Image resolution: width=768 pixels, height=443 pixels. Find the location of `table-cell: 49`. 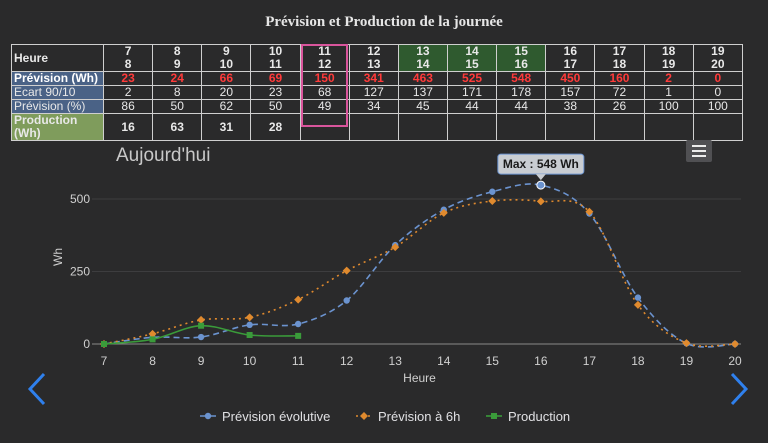

table-cell: 49 is located at coordinates (324, 106).